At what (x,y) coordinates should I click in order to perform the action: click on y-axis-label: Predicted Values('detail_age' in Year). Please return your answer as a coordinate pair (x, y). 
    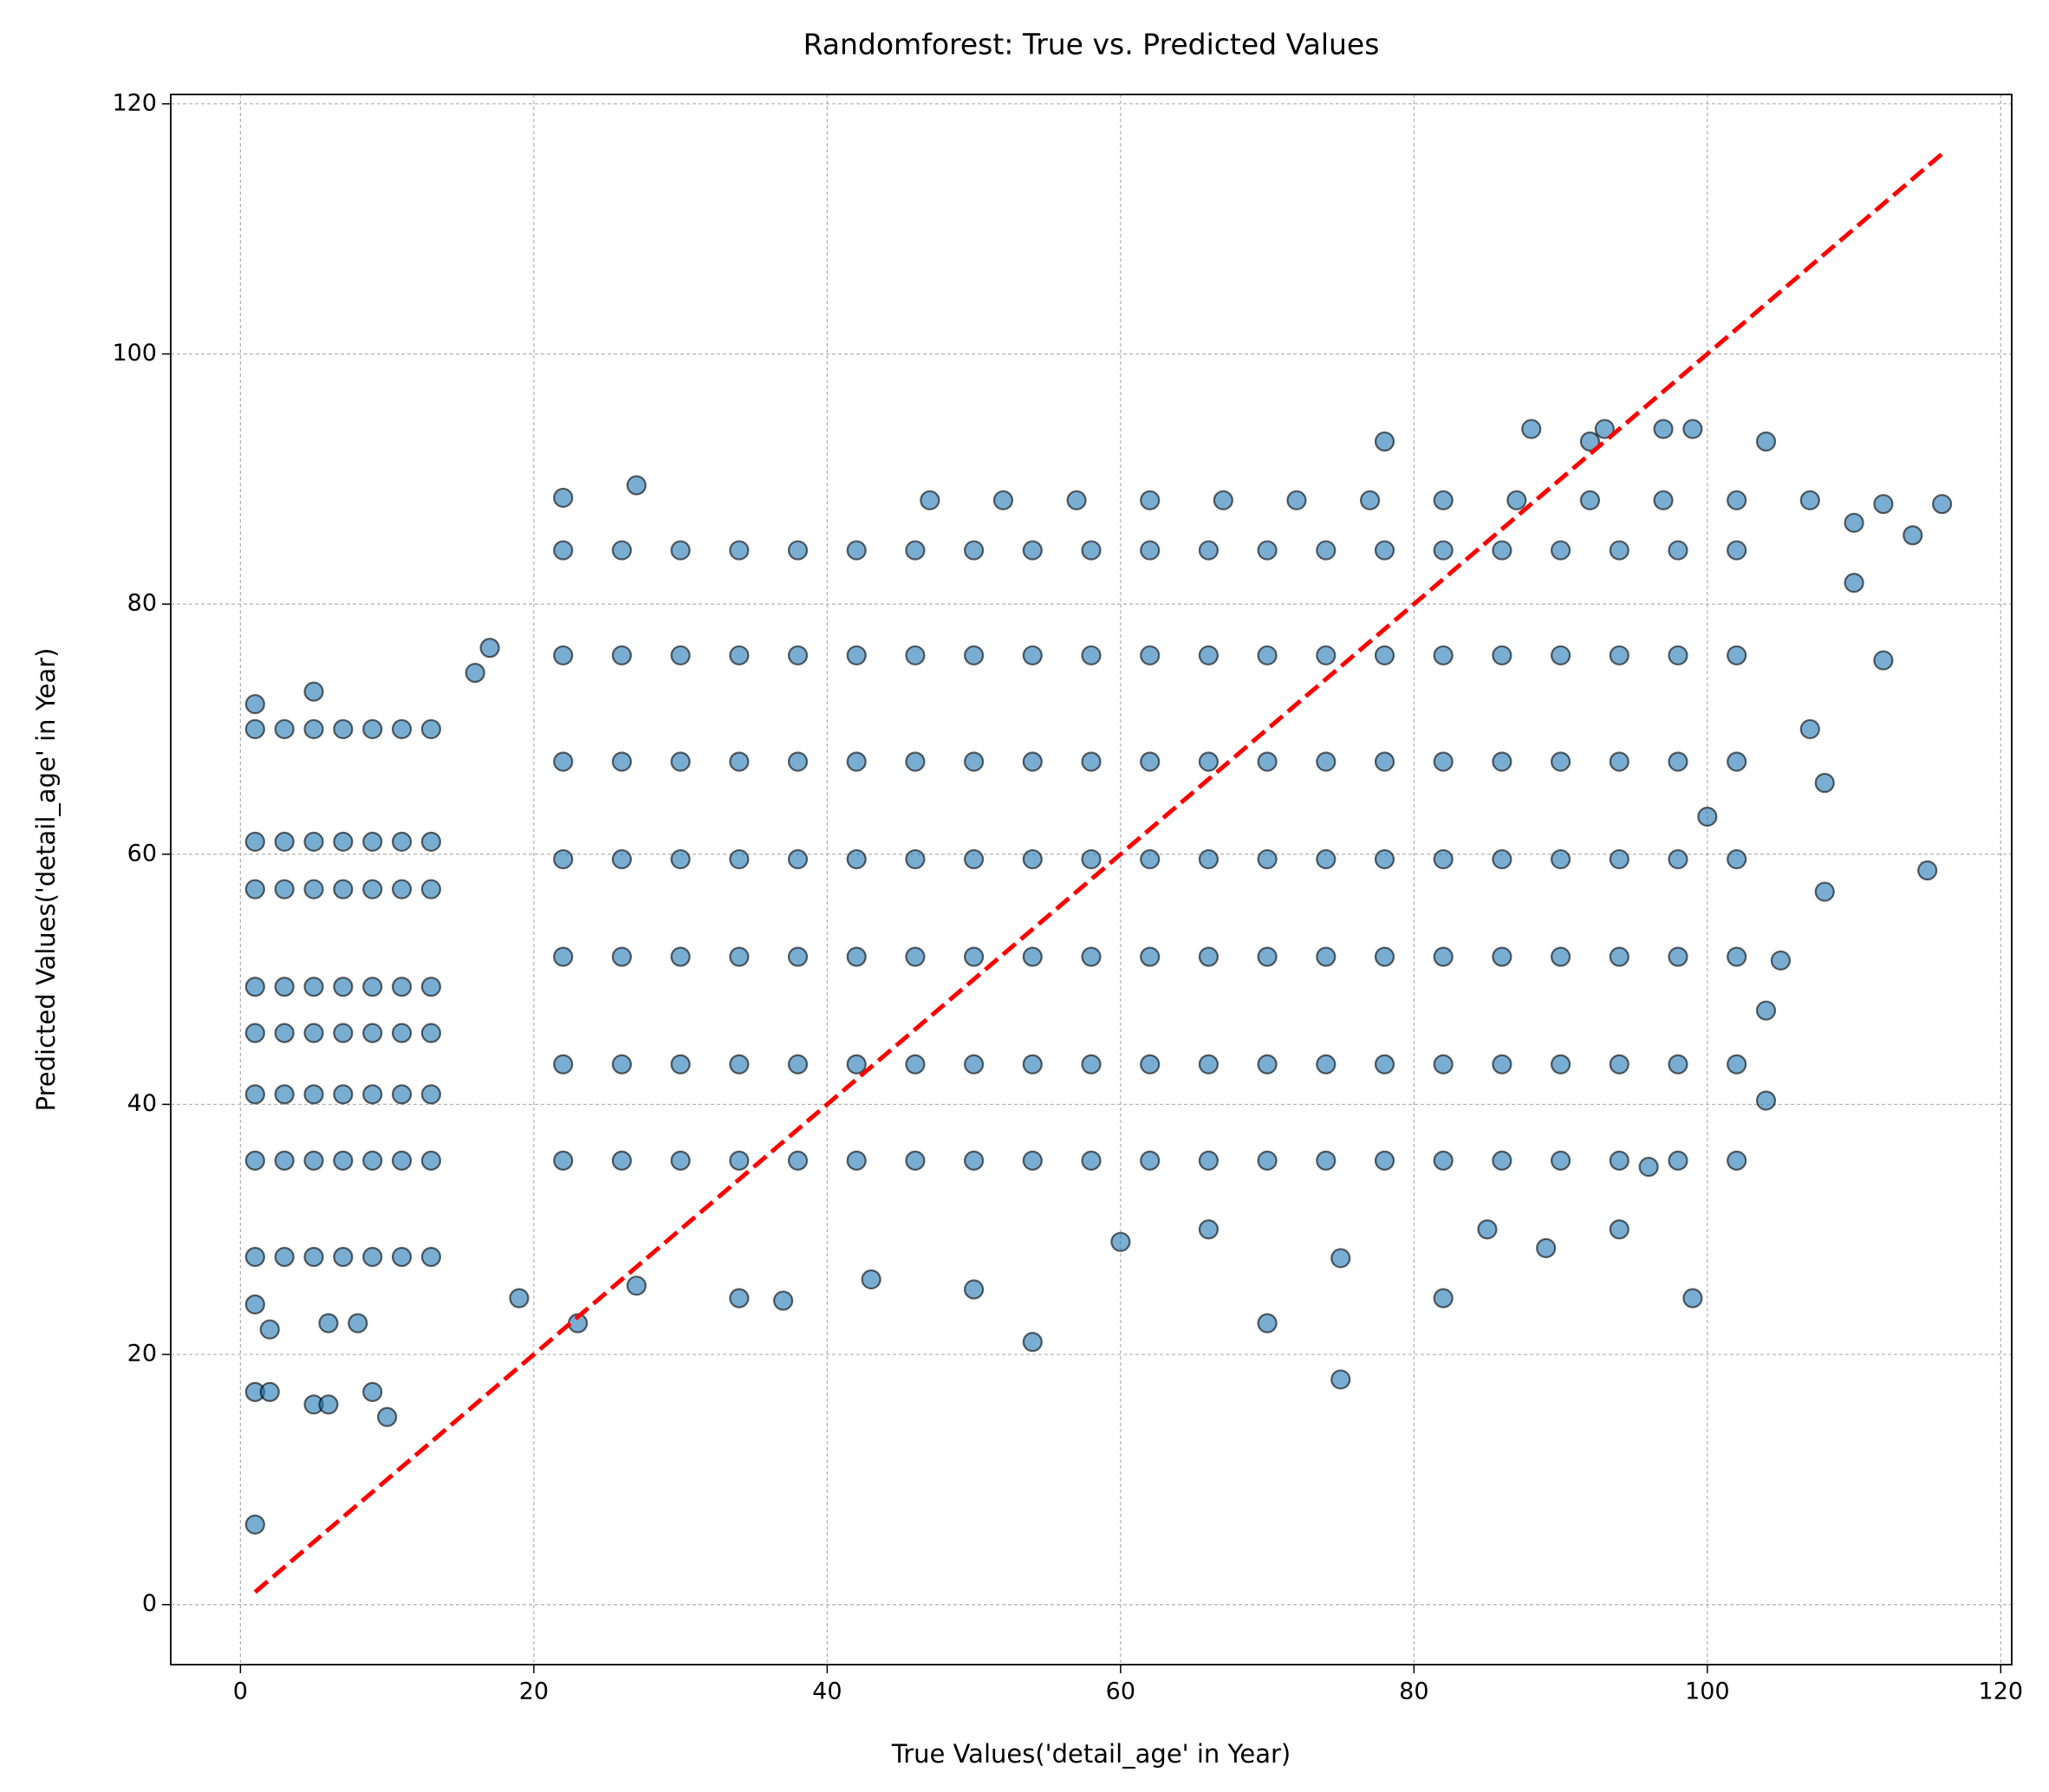
    Looking at the image, I should click on (46, 880).